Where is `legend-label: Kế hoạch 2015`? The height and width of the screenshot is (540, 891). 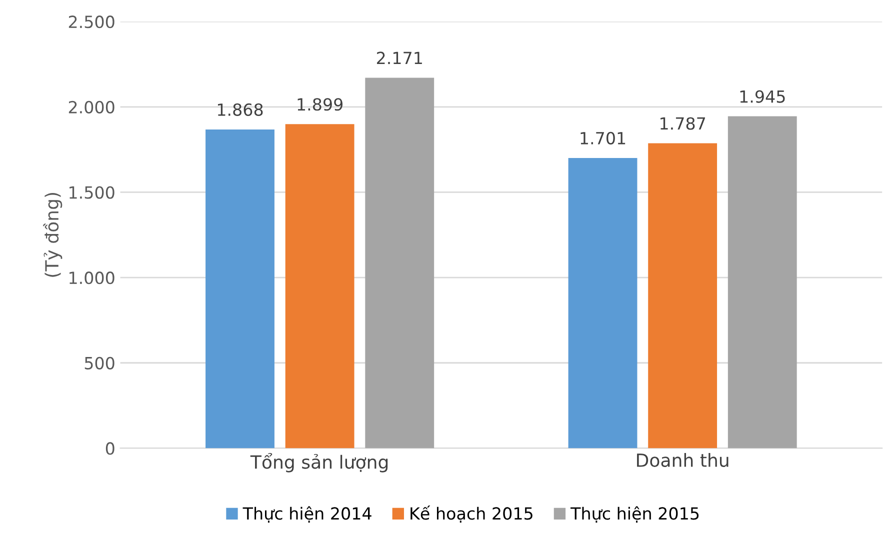 legend-label: Kế hoạch 2015 is located at coordinates (471, 514).